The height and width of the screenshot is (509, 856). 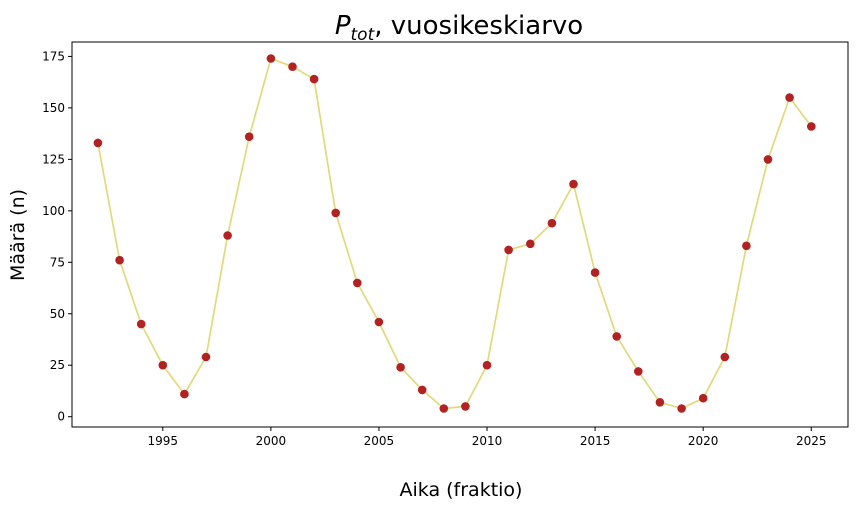 I want to click on y-tick-label: 175, so click(x=53, y=56).